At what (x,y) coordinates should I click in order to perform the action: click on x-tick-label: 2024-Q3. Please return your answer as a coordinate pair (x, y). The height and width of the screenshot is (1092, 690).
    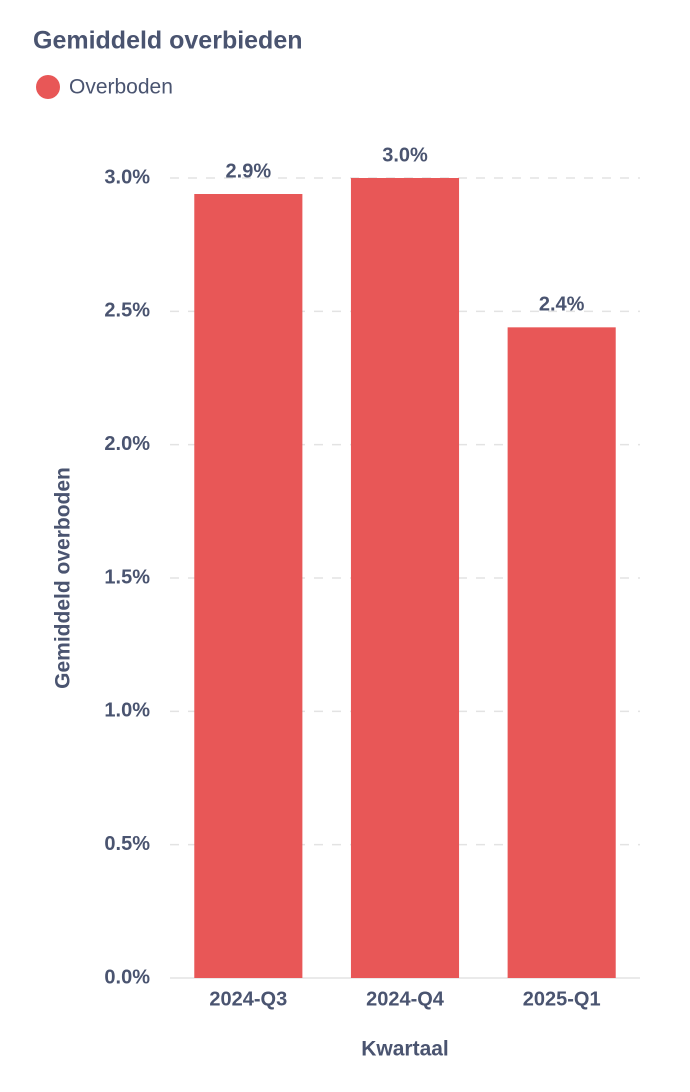
    Looking at the image, I should click on (248, 999).